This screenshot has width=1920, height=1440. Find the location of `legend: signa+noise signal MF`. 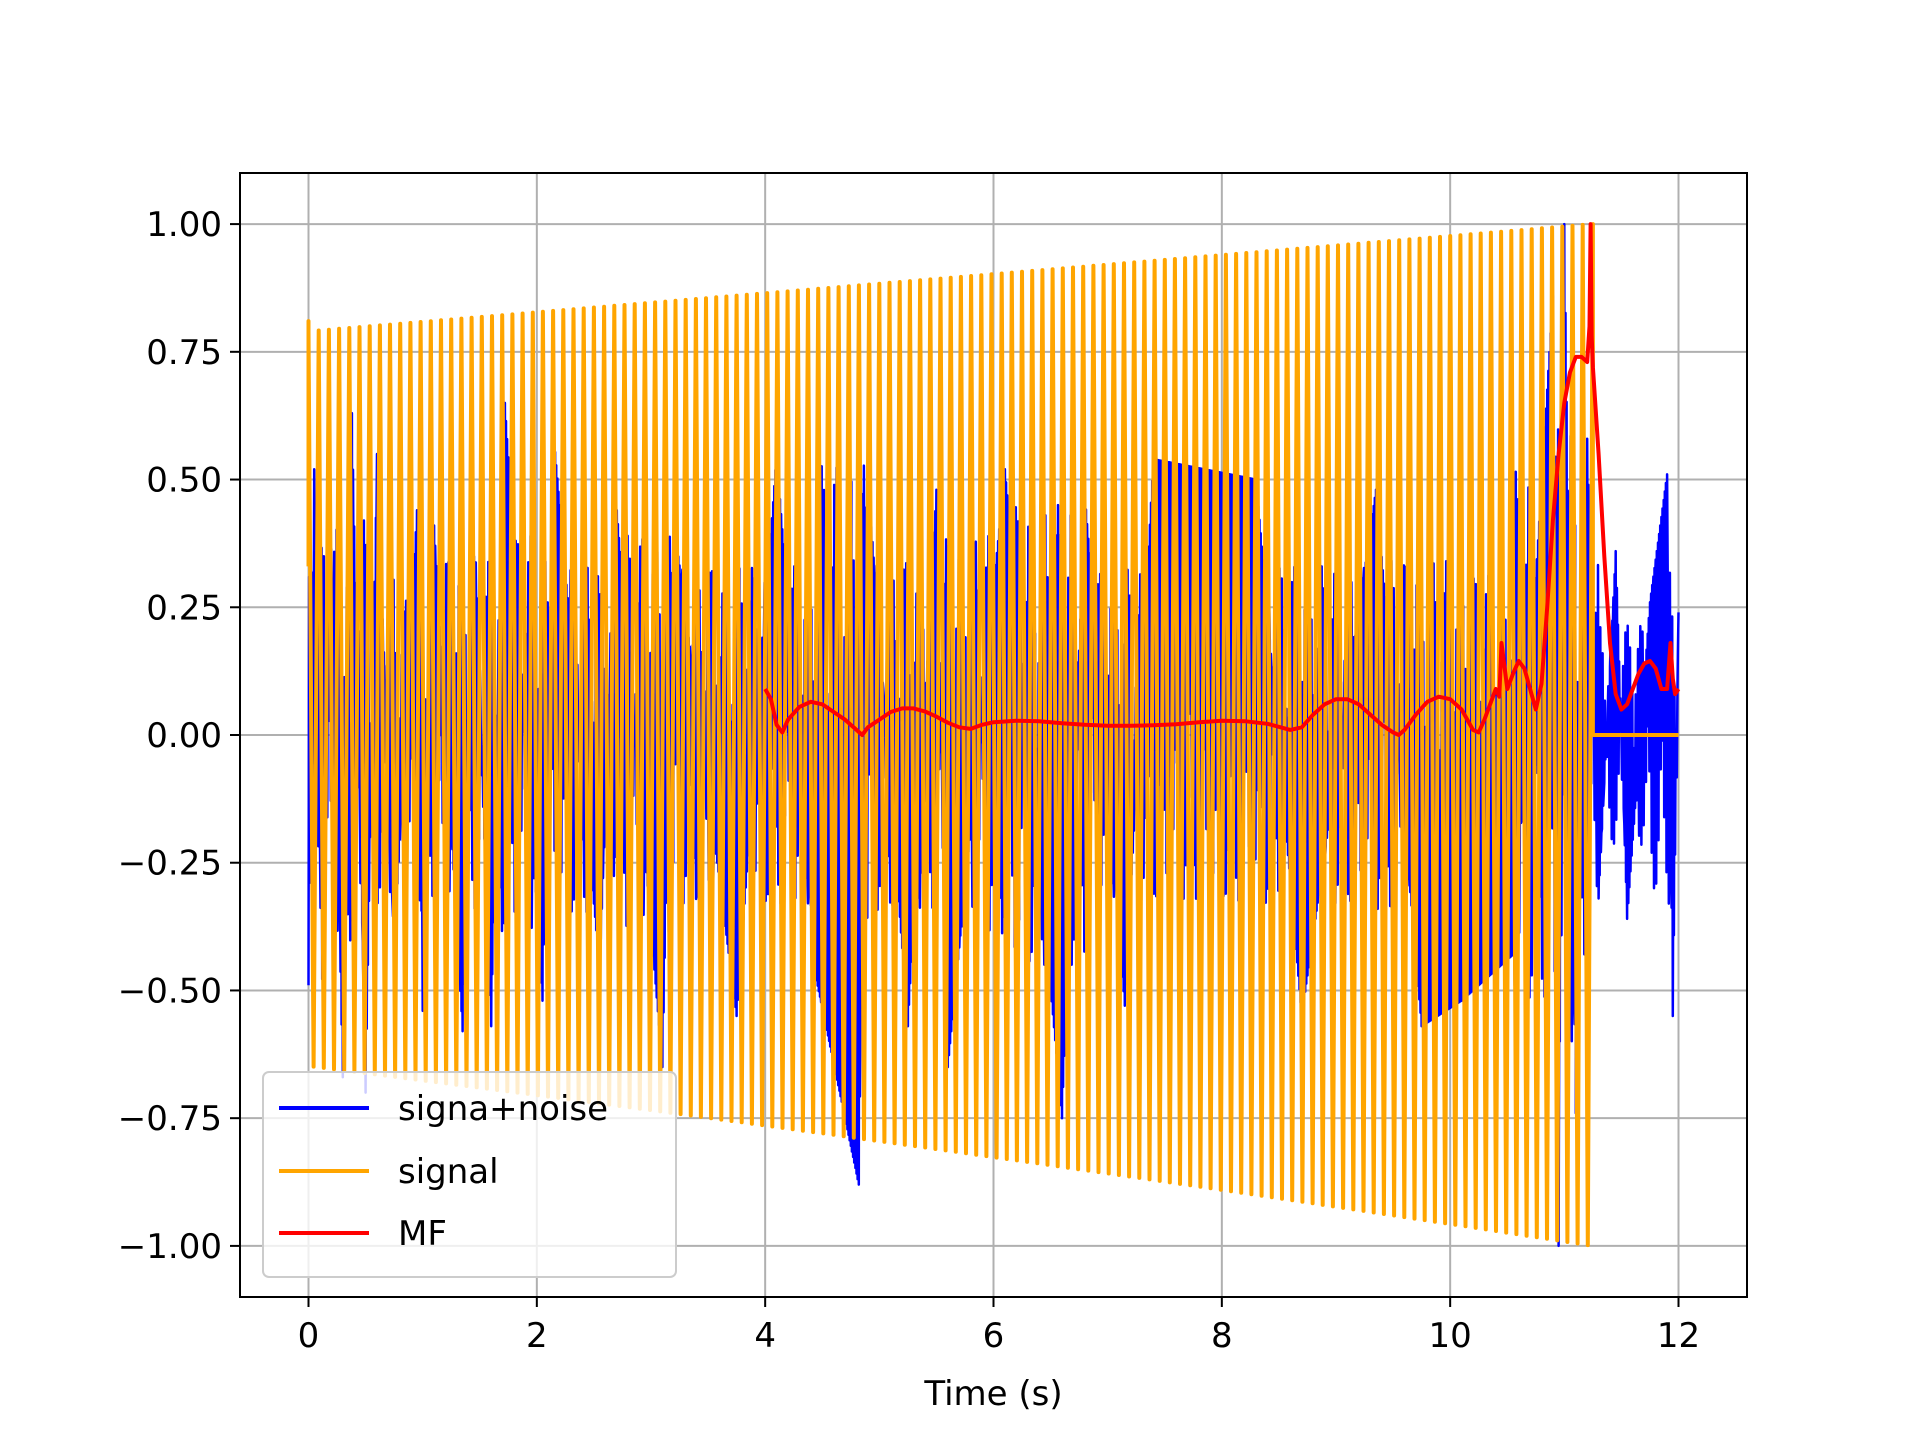

legend: signa+noise signal MF is located at coordinates (469, 1174).